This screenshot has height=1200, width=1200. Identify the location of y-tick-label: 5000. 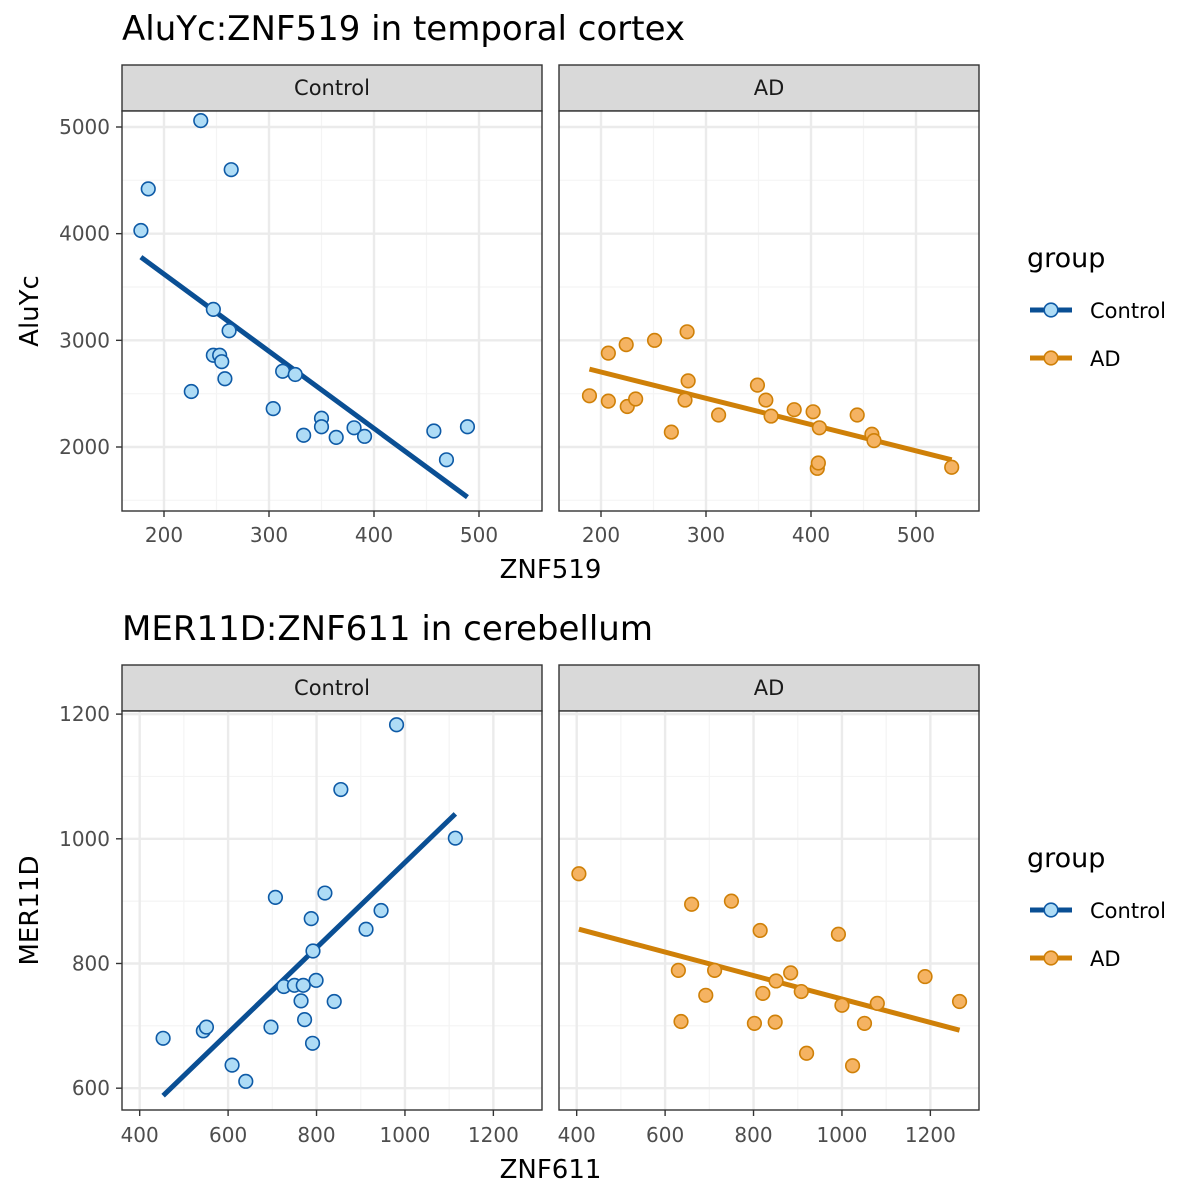
(84, 127).